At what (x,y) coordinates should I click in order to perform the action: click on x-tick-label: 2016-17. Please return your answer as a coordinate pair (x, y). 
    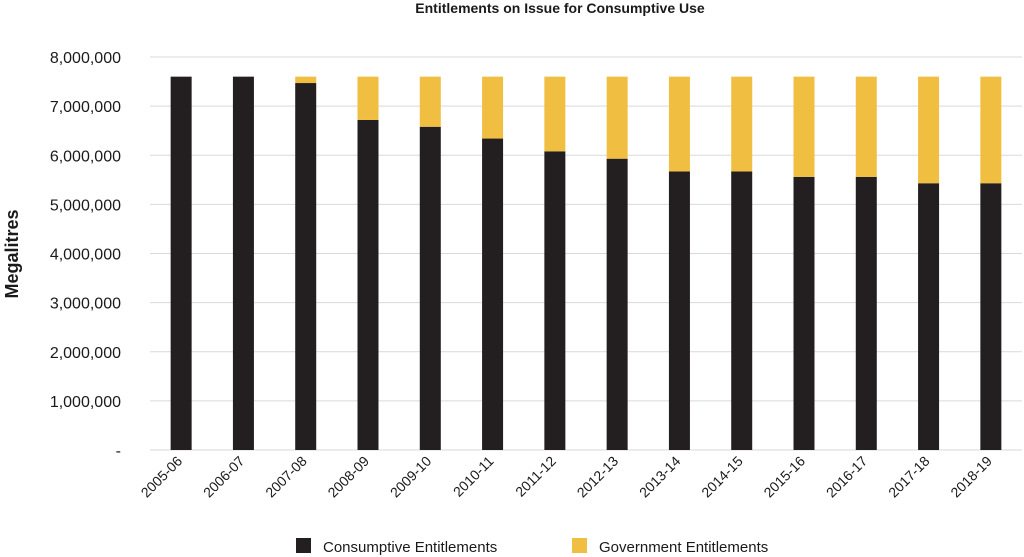
    Looking at the image, I should click on (847, 477).